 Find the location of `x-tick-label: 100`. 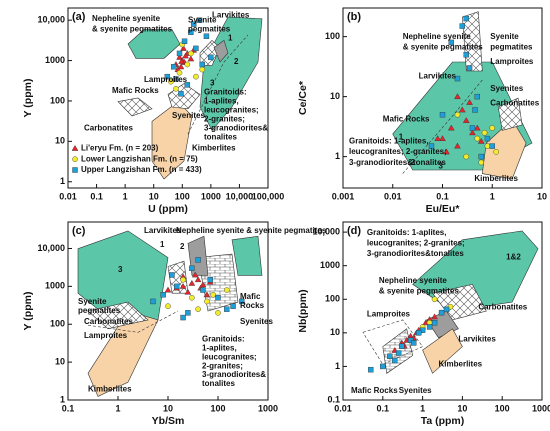

x-tick-label: 100 is located at coordinates (182, 196).